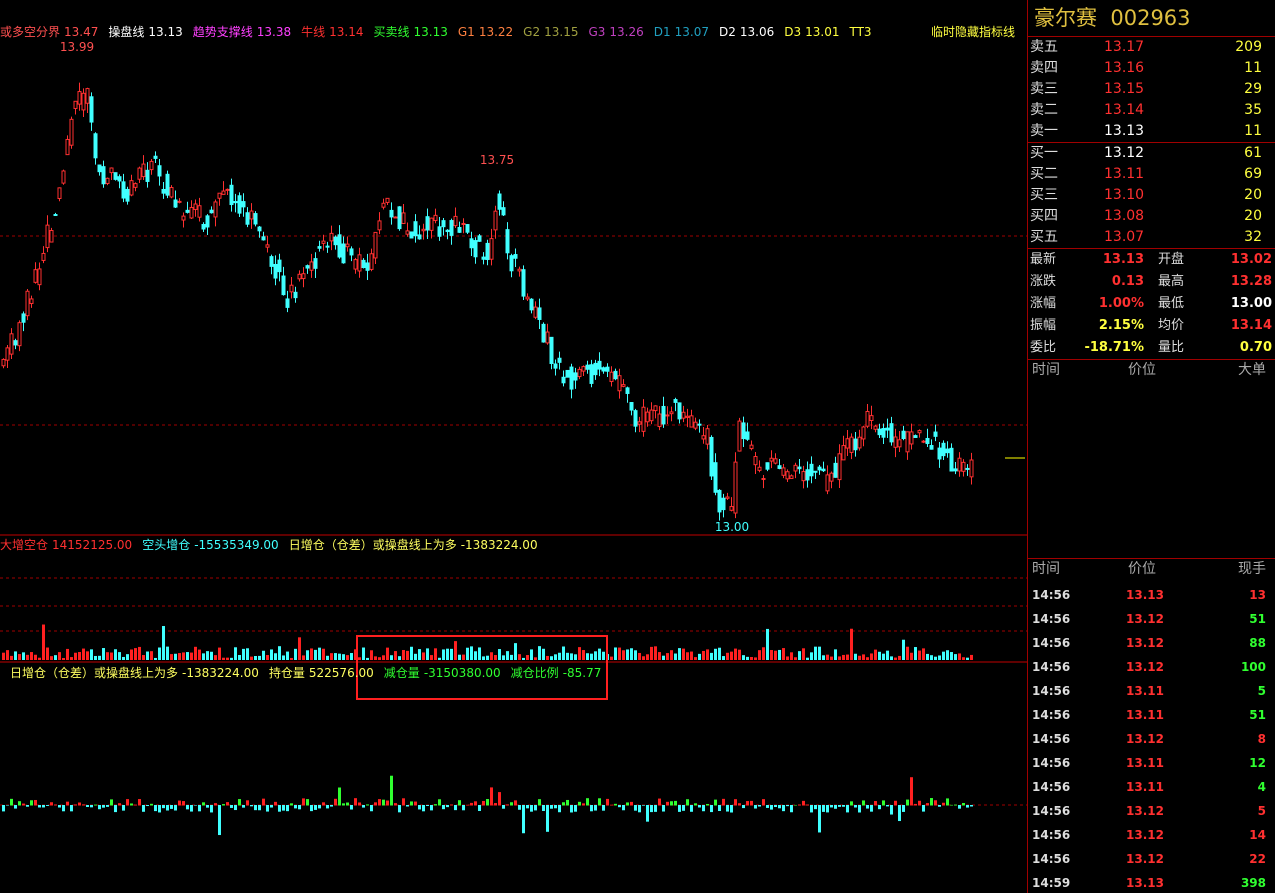 This screenshot has height=893, width=1275. I want to click on legend-label: D2, so click(727, 32).